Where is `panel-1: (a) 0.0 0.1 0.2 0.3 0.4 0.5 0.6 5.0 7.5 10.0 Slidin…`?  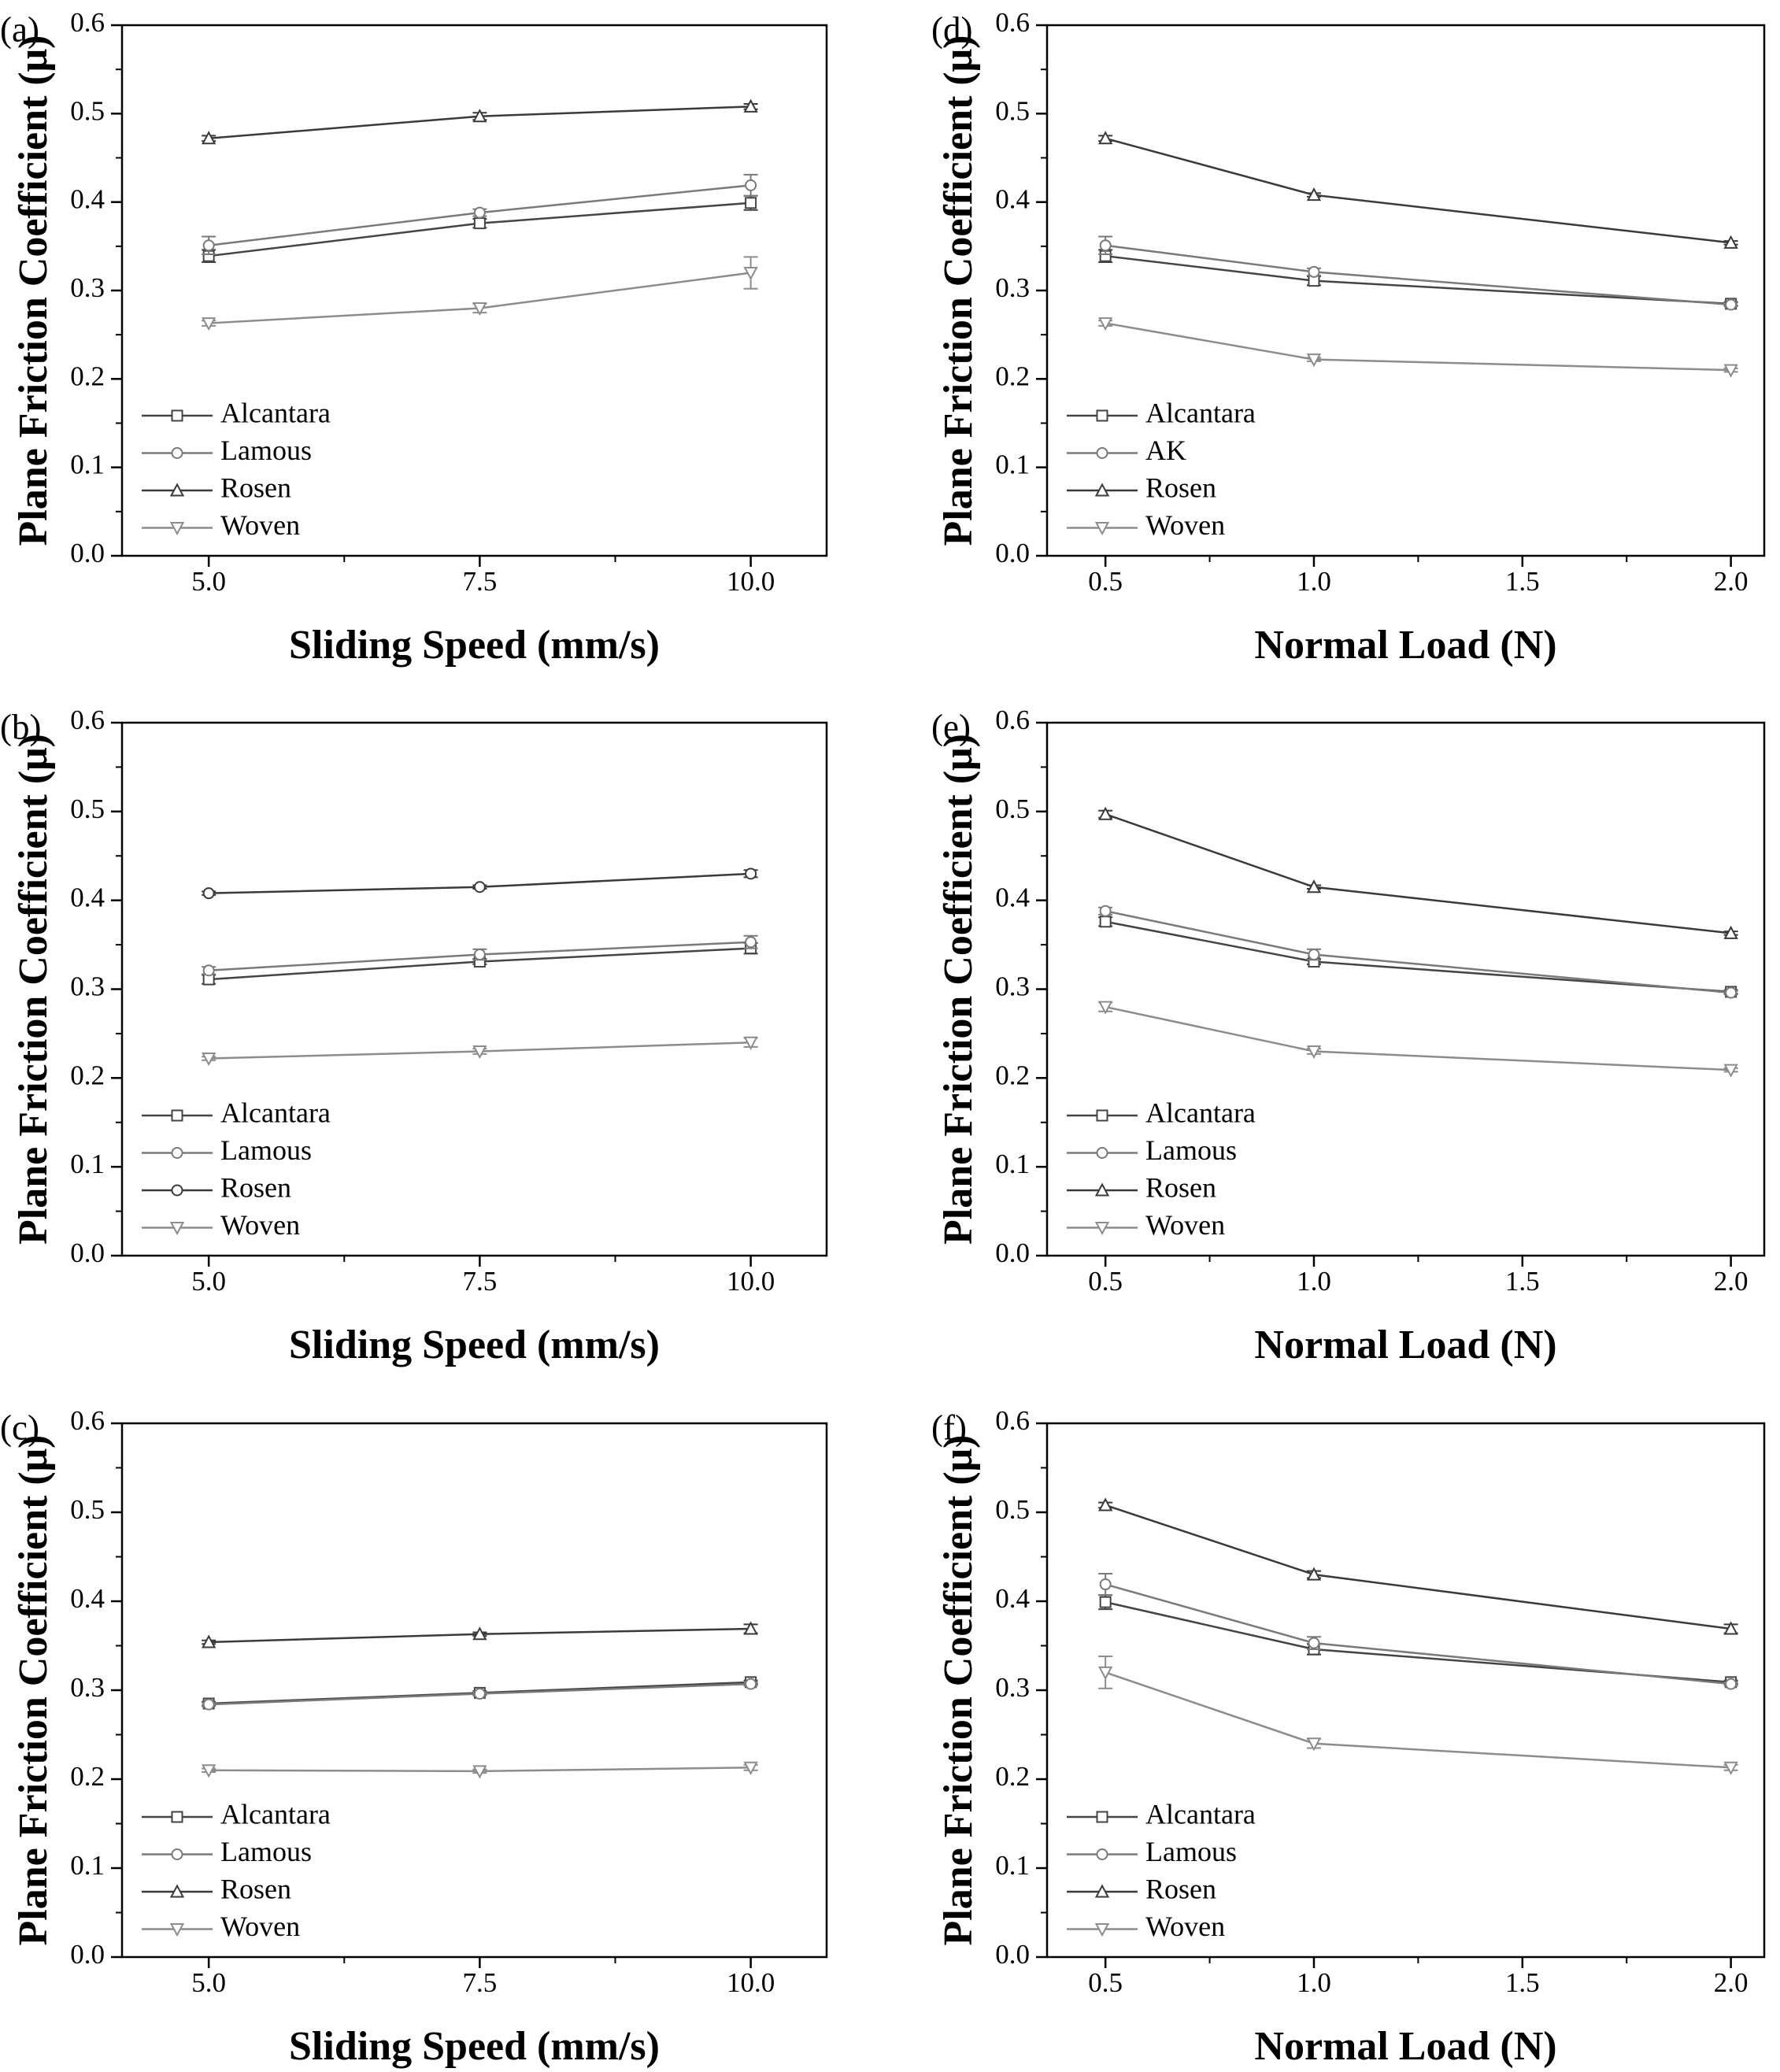 panel-1: (a) 0.0 0.1 0.2 0.3 0.4 0.5 0.6 5.0 7.5 10.0 Slidin… is located at coordinates (414, 337).